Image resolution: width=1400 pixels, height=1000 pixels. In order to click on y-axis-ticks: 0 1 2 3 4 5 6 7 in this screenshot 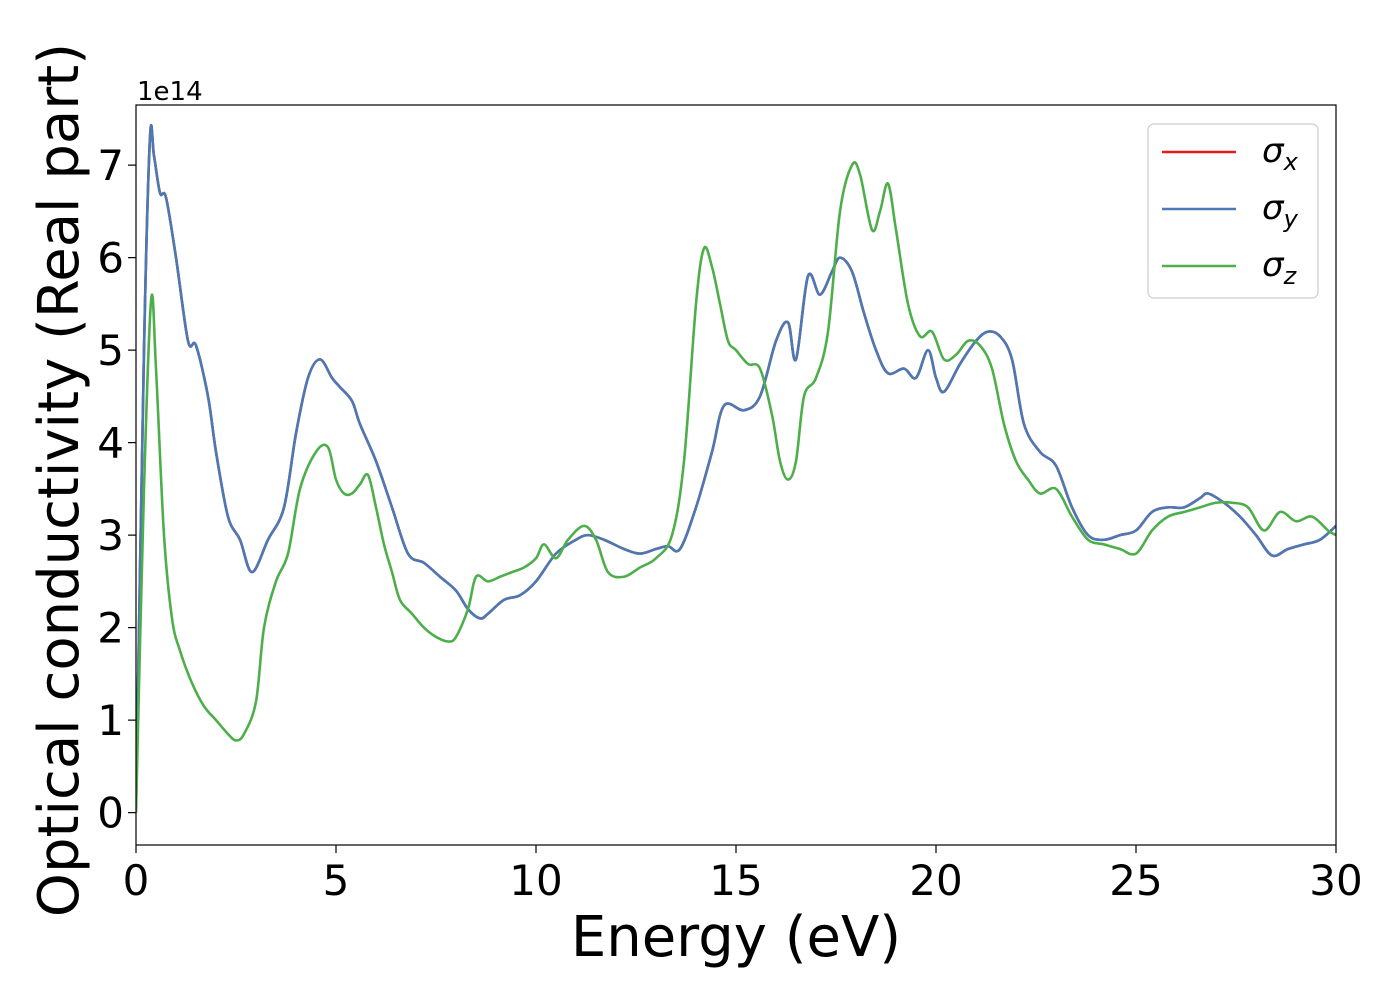, I will do `click(116, 489)`.